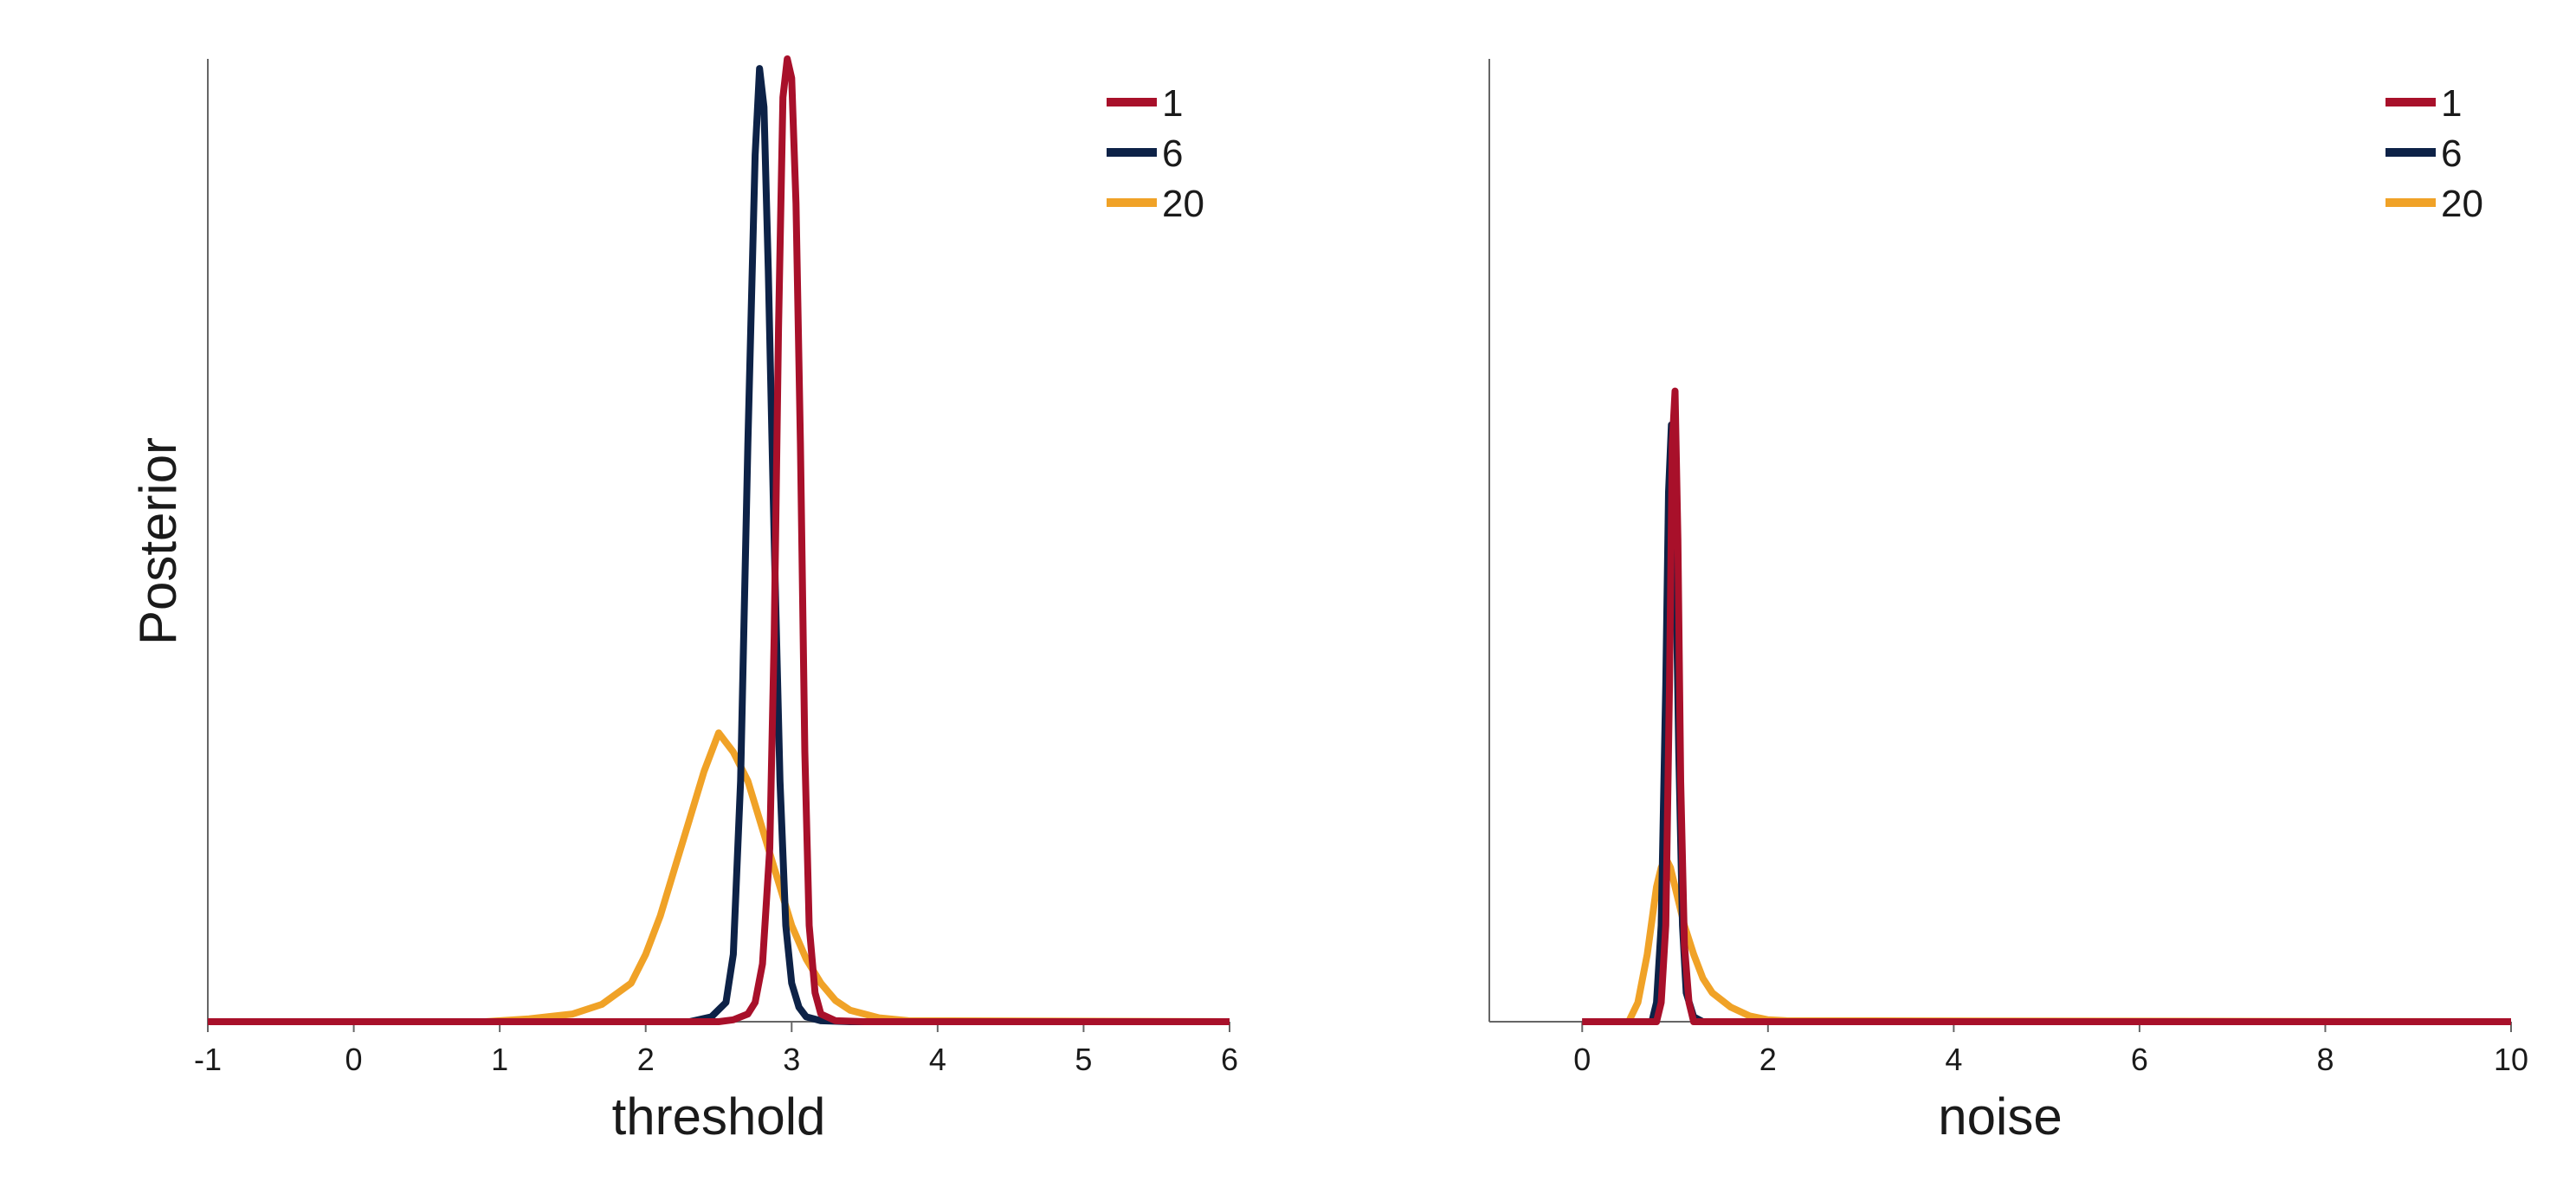 The width and height of the screenshot is (2576, 1194). Describe the element at coordinates (158, 541) in the screenshot. I see `y-axis-title: Posterior` at that location.